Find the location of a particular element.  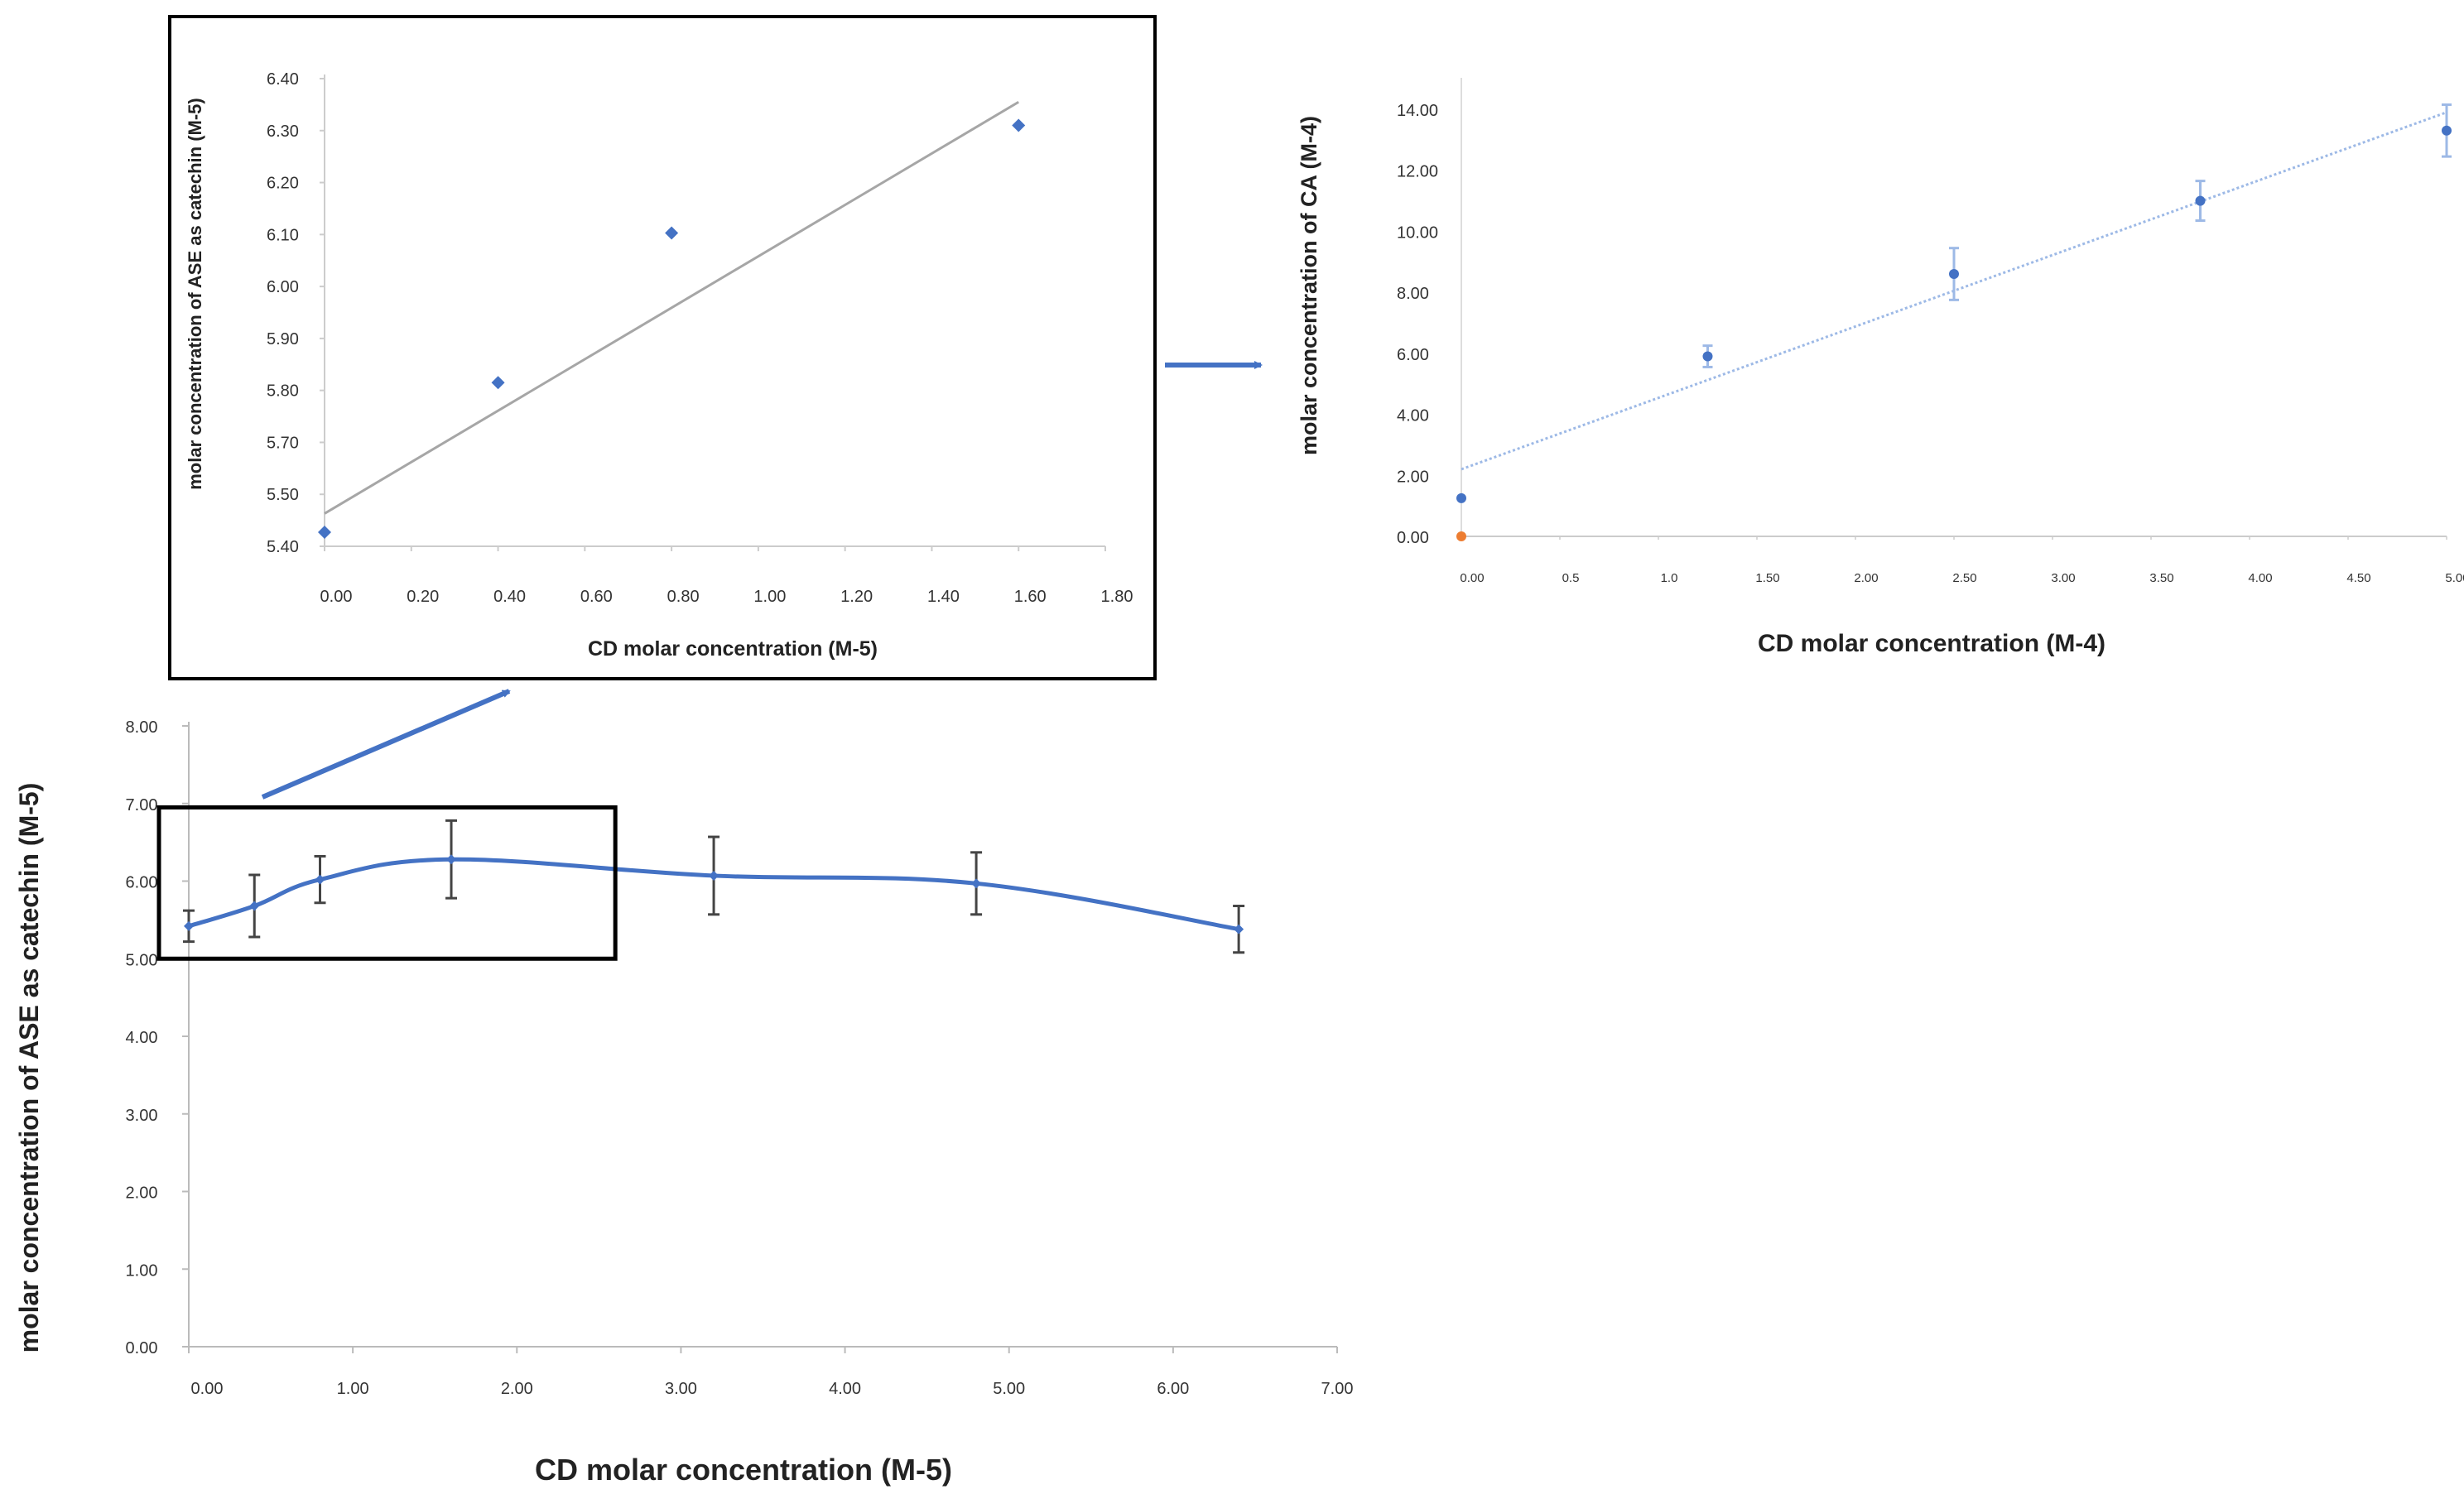

main-x-tick-label: 4.00 is located at coordinates (845, 1389).